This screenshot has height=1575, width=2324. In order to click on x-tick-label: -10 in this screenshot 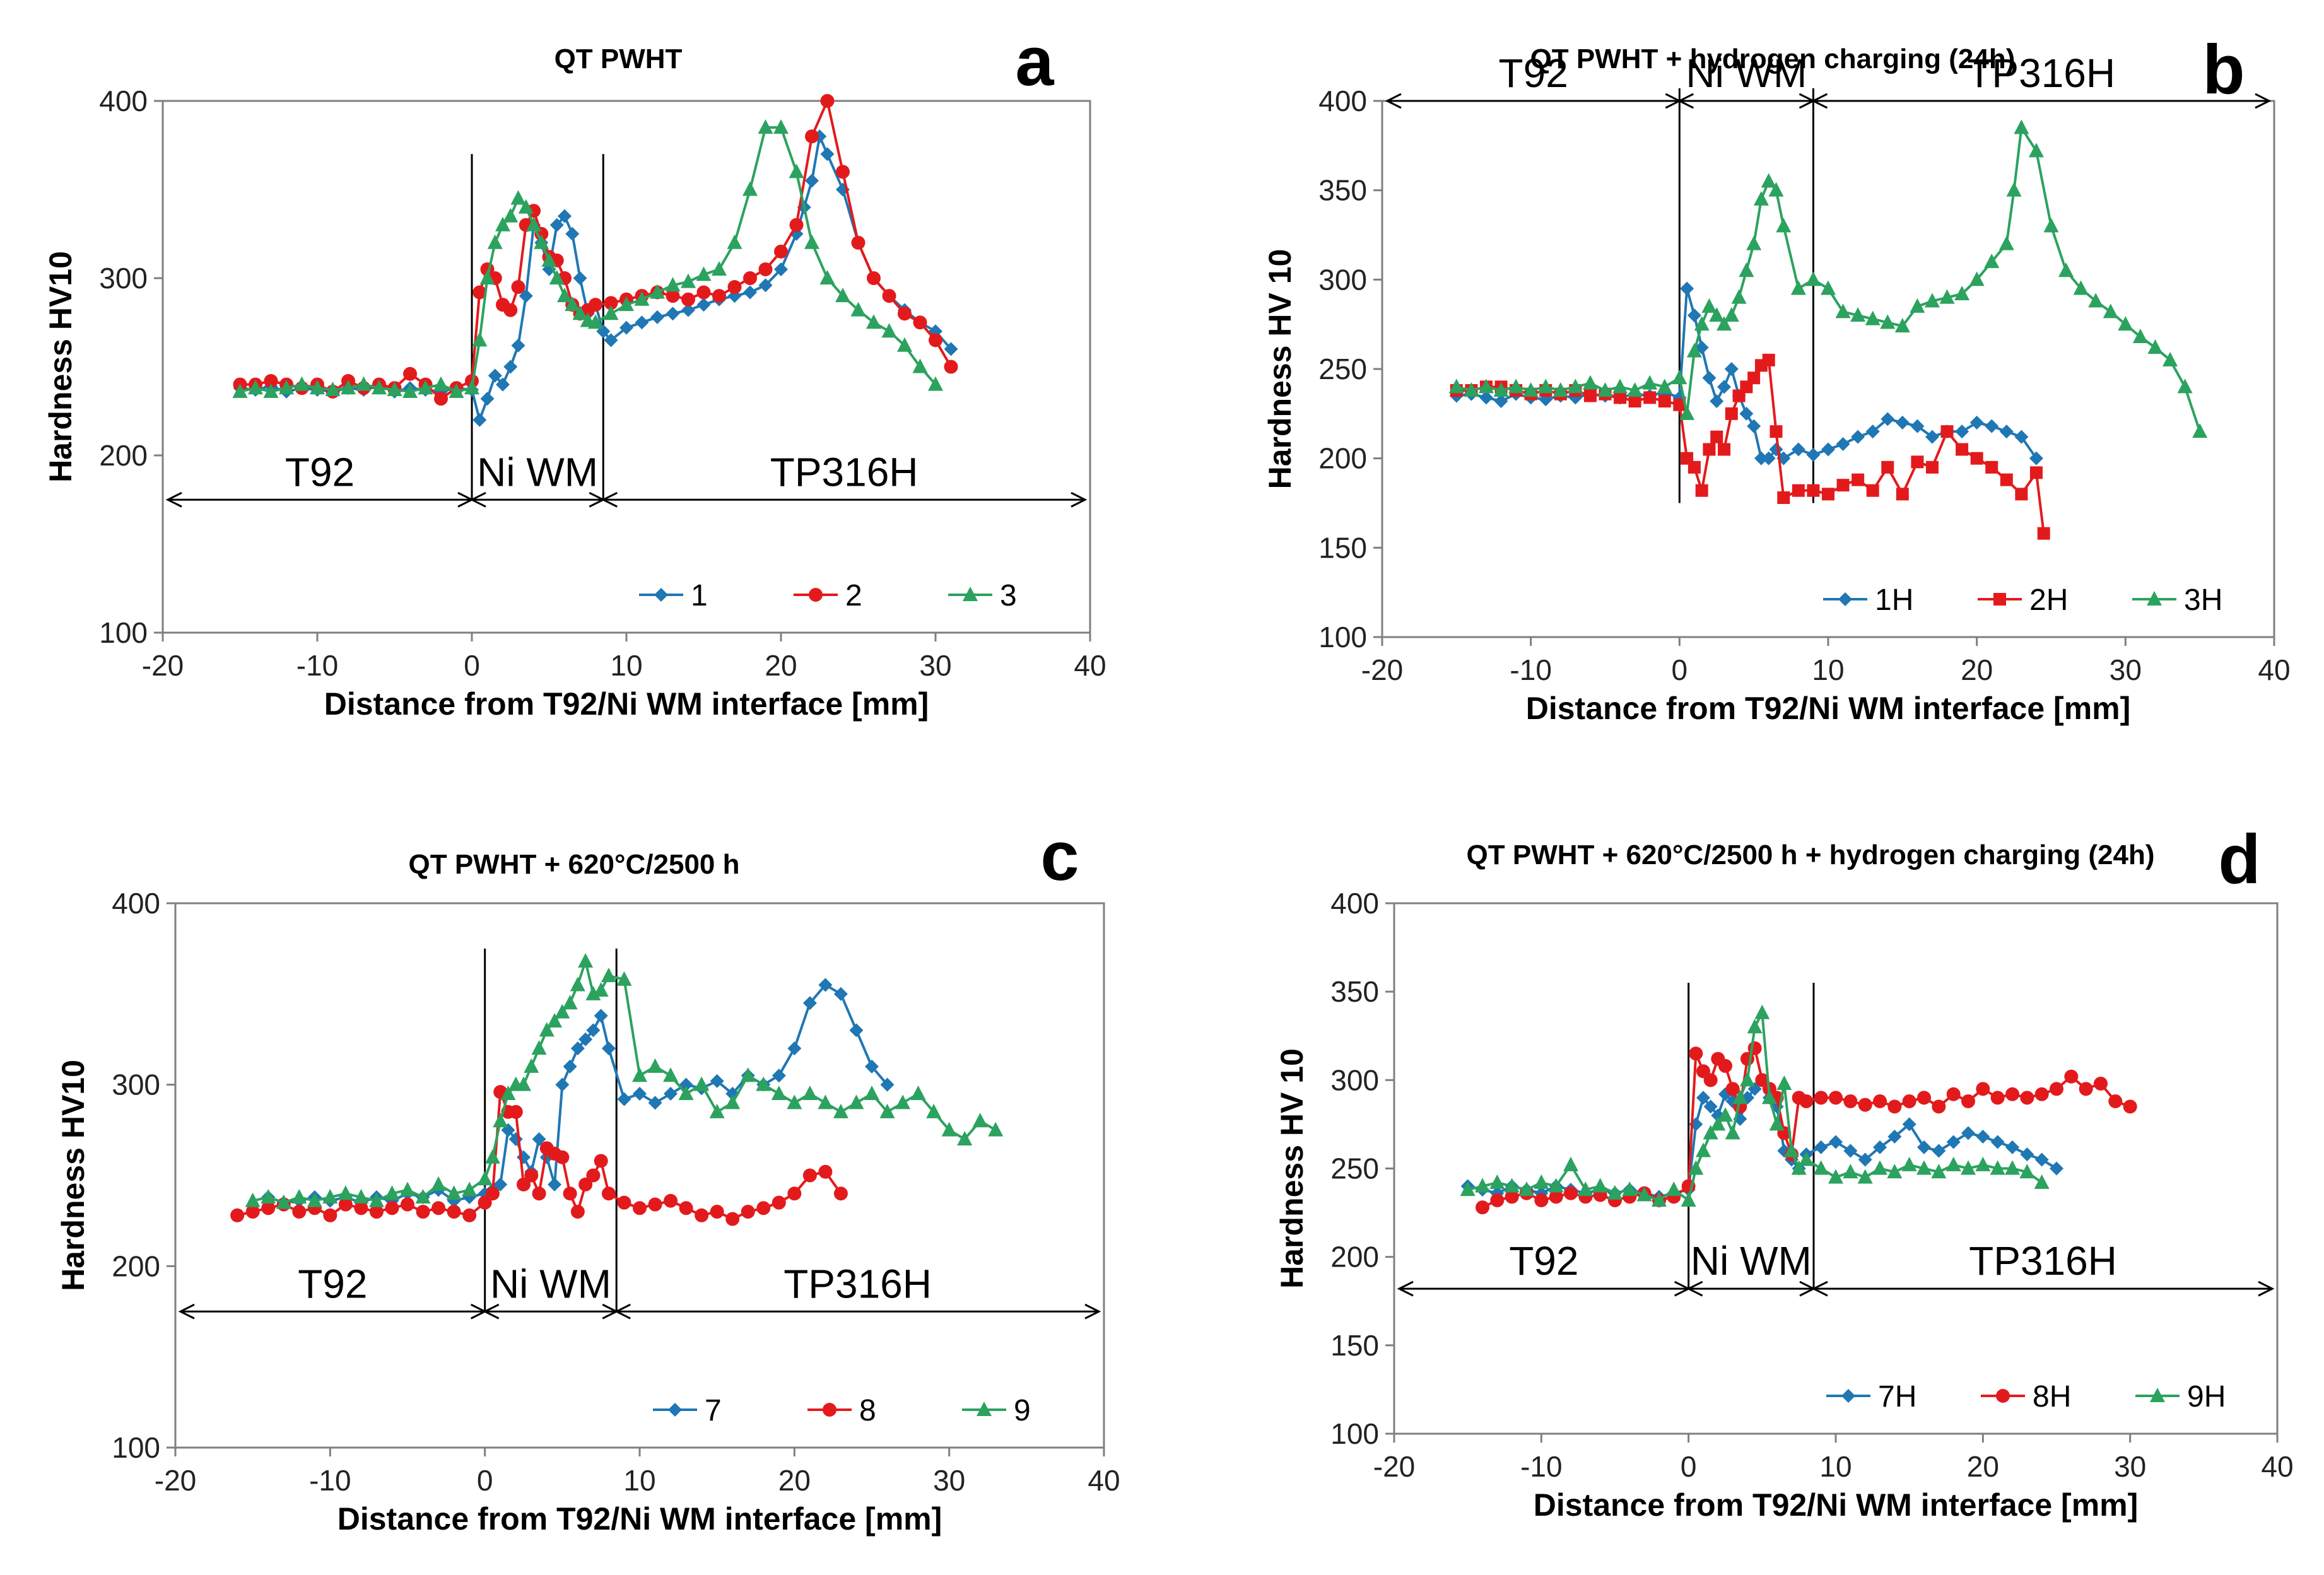, I will do `click(1530, 669)`.